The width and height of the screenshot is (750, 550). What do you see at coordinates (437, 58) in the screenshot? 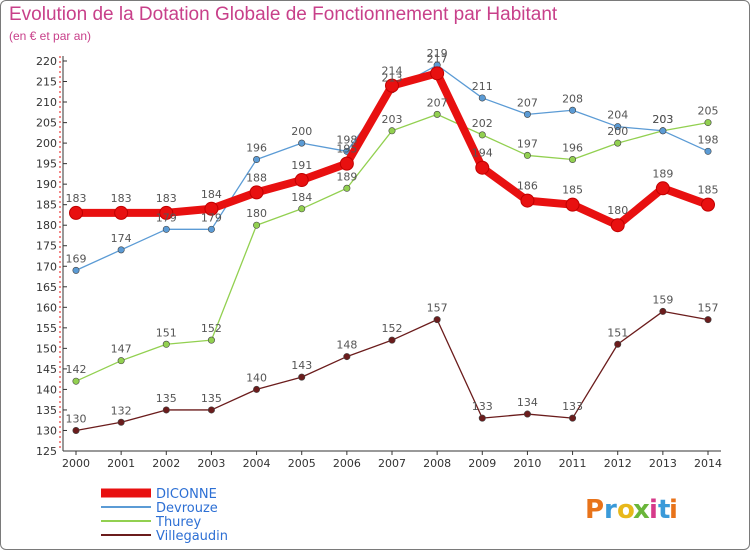
I see `data-label-diconne: 217` at bounding box center [437, 58].